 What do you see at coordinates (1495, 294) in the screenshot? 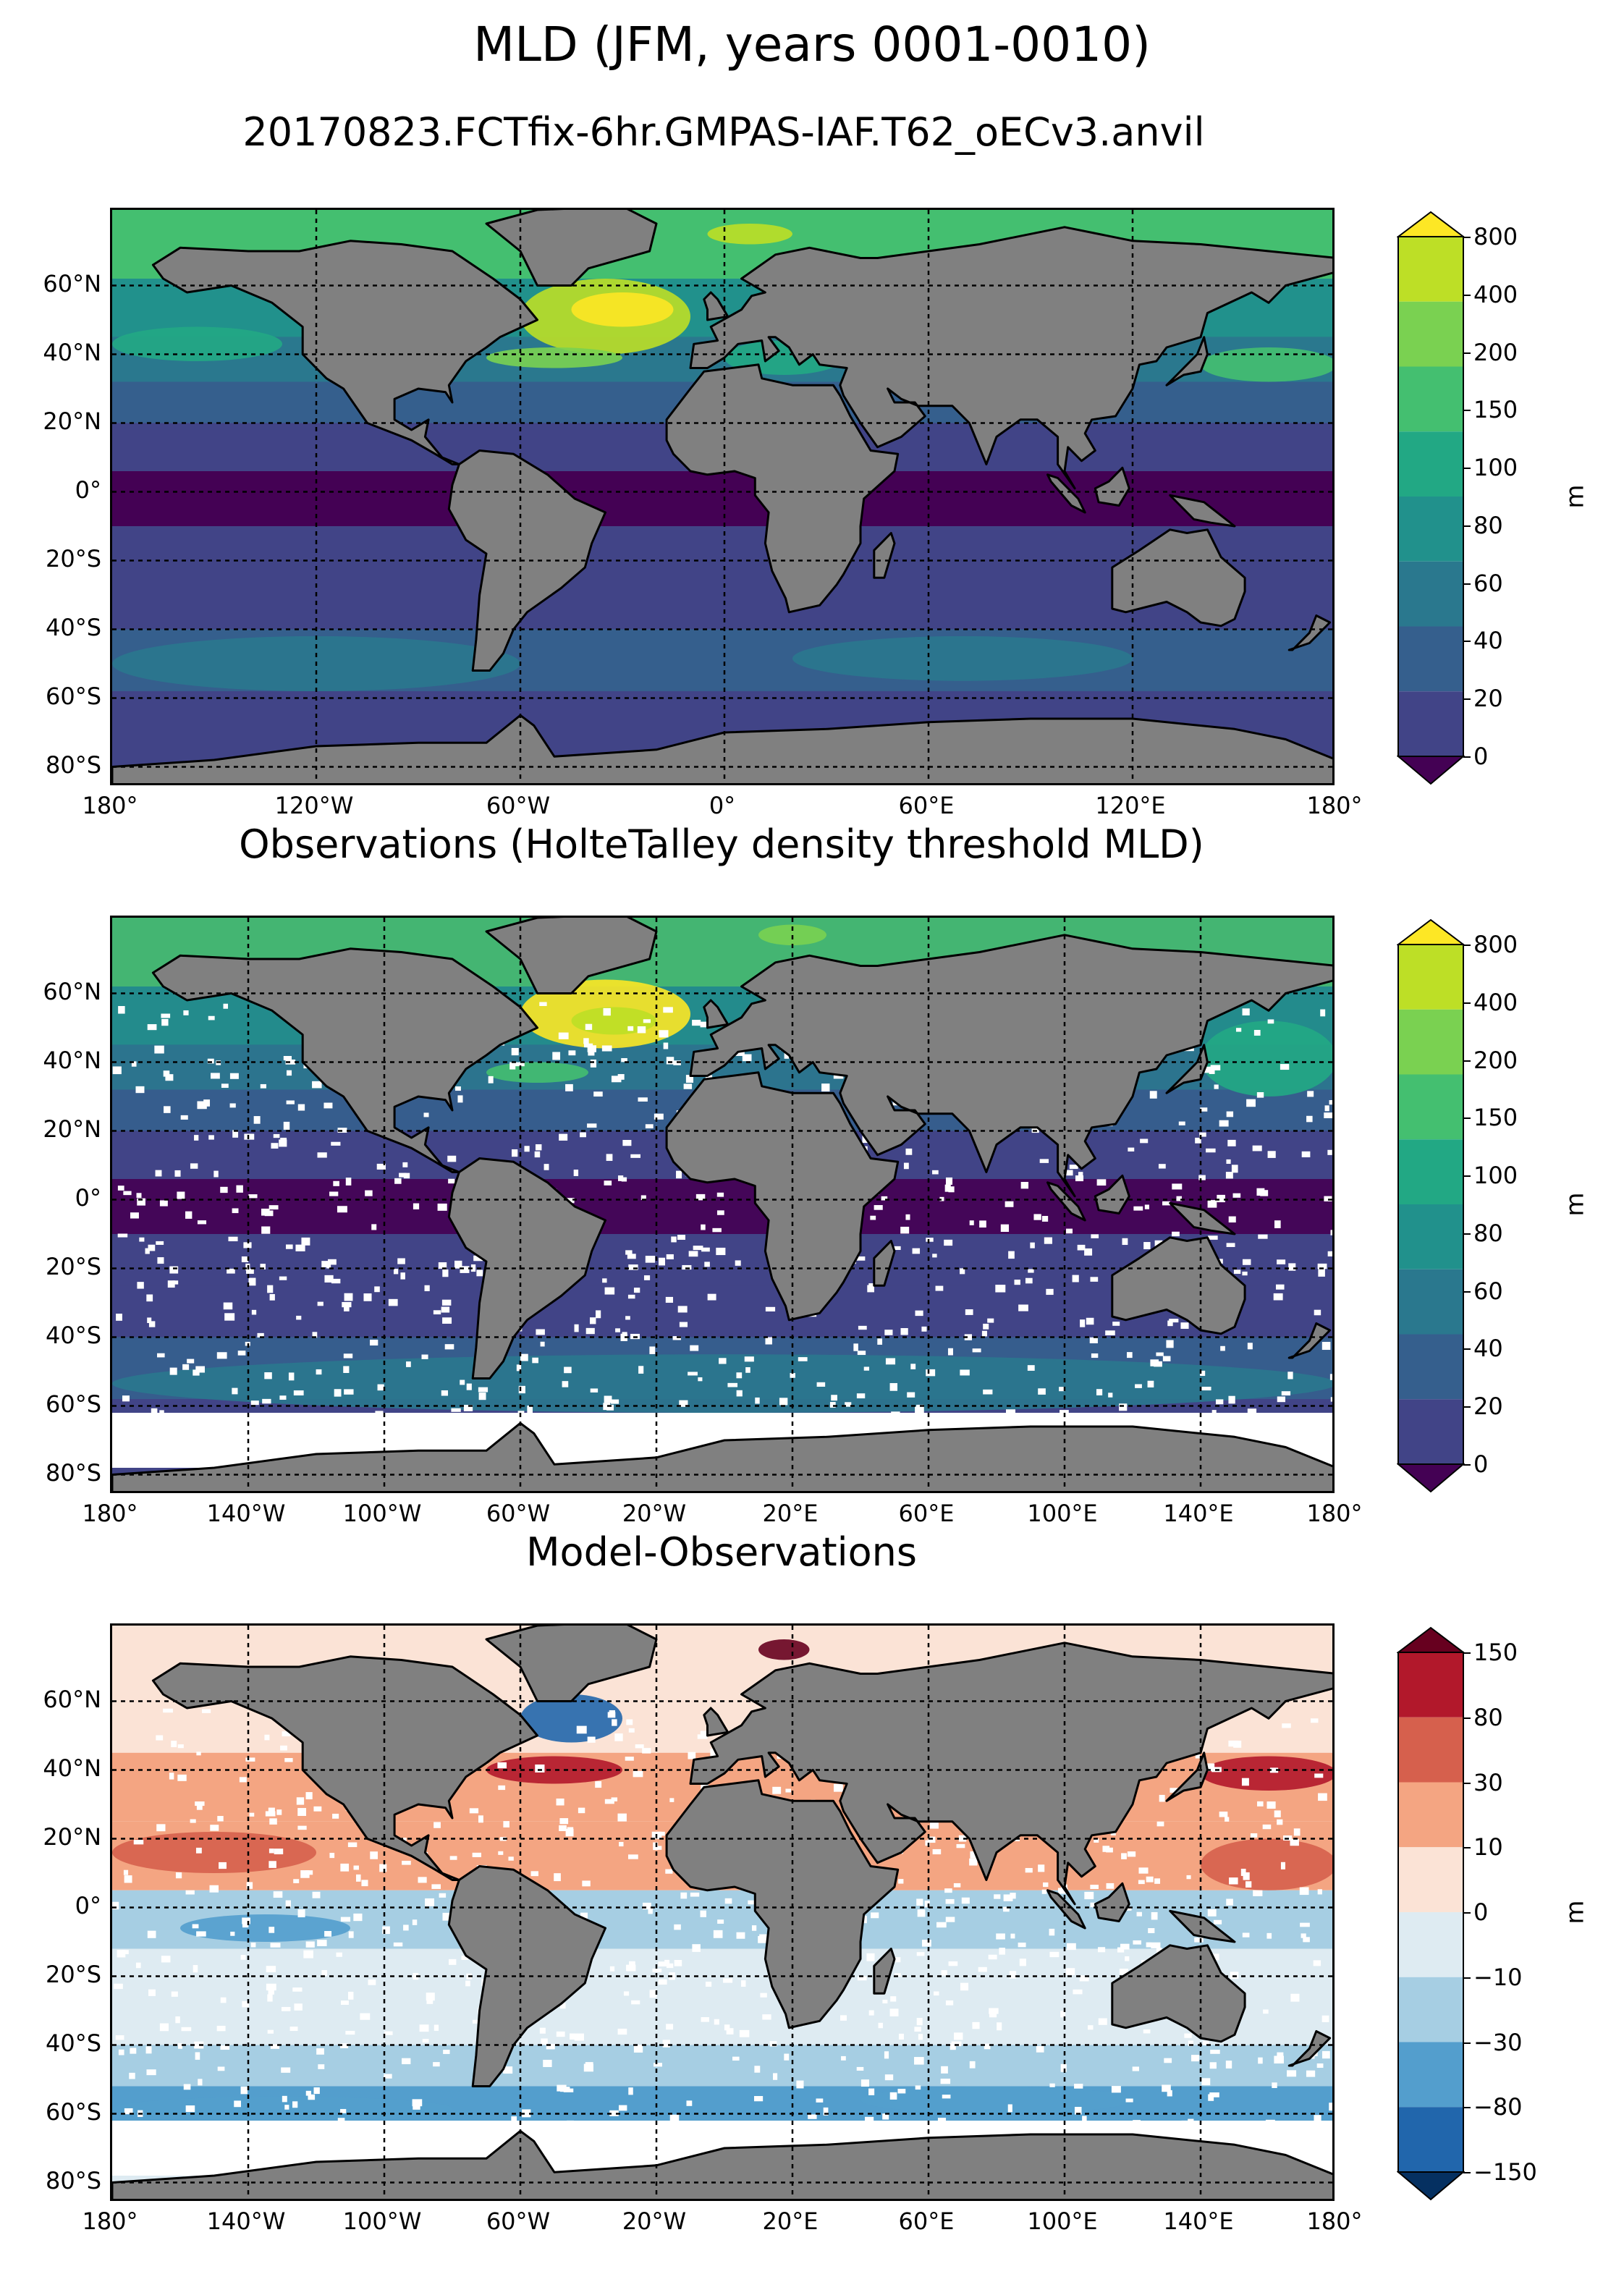
I see `colorbar-label: 400` at bounding box center [1495, 294].